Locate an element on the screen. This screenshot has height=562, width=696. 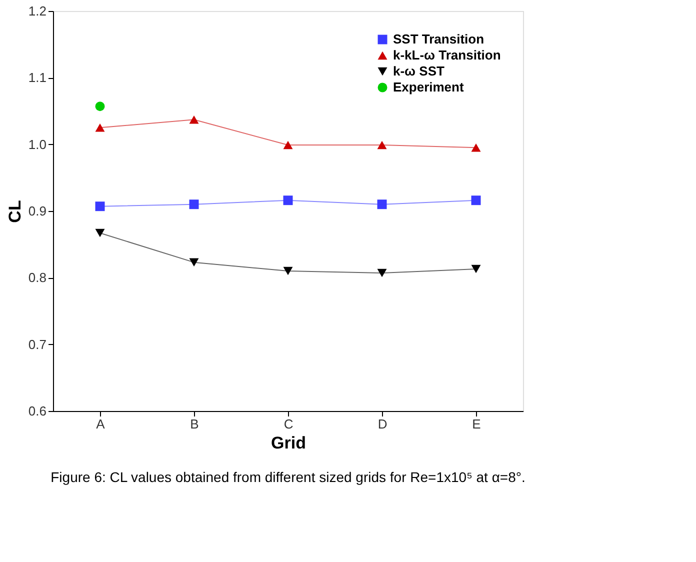
legend-label: k-ω SST is located at coordinates (418, 71).